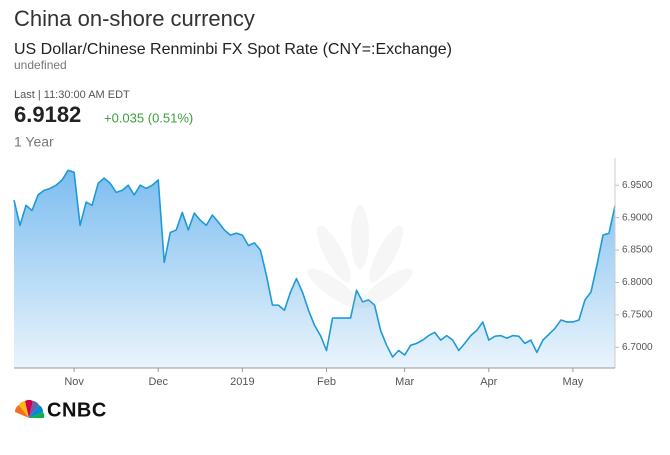  I want to click on note: undefined, so click(40, 65).